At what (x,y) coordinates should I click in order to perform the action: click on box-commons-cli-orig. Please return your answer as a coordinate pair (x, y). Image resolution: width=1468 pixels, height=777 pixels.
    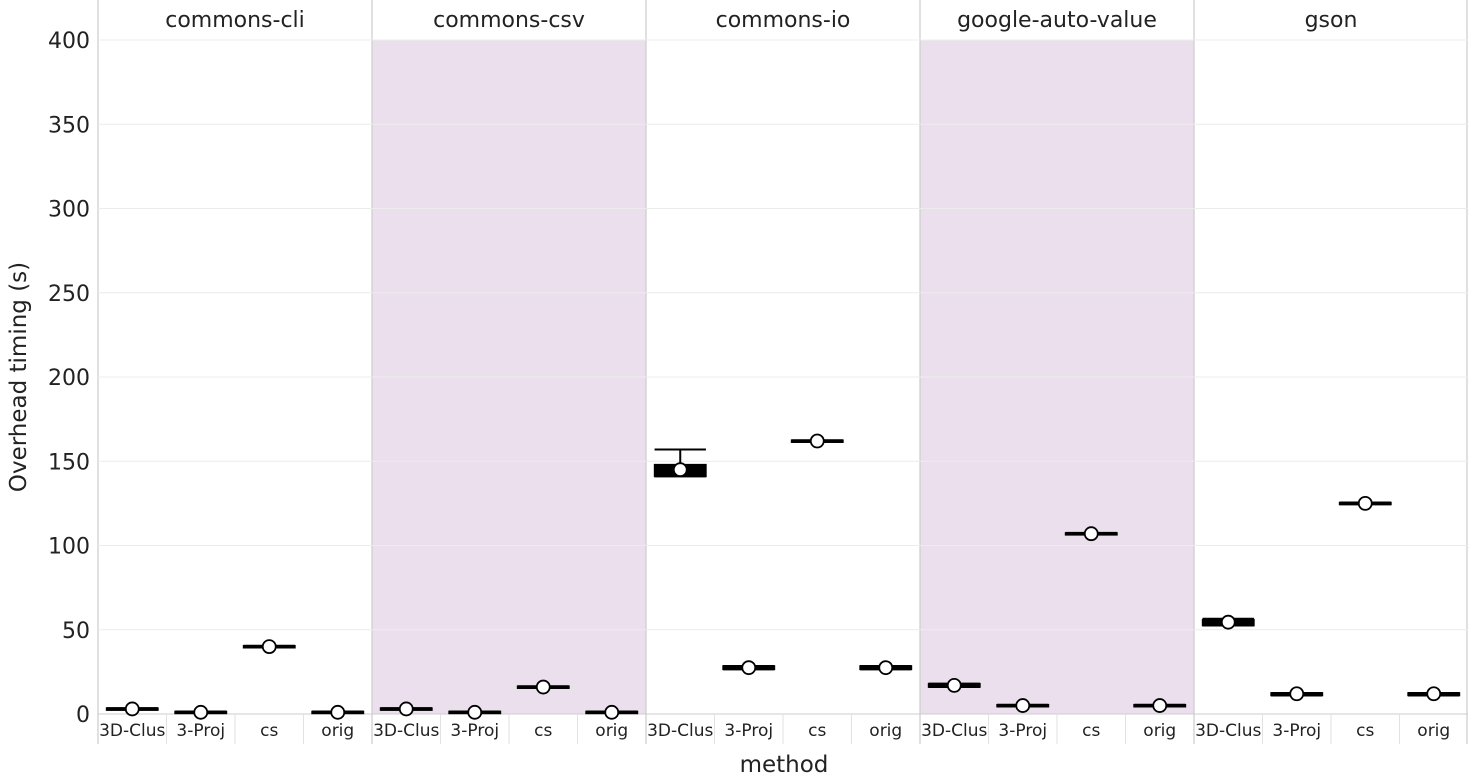
    Looking at the image, I should click on (338, 712).